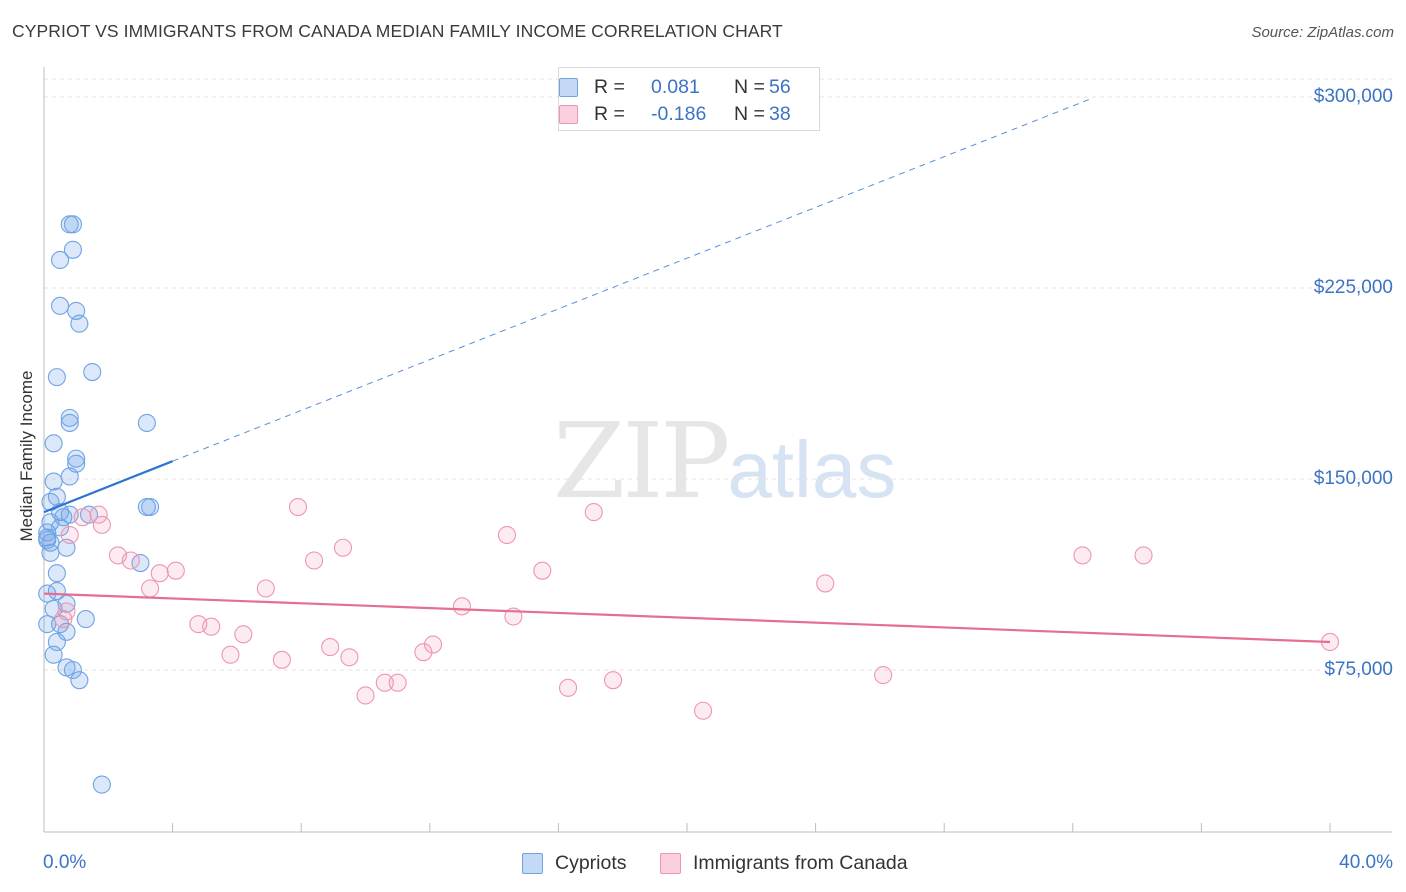 The height and width of the screenshot is (892, 1406). I want to click on y-tick-label: $75,000, so click(1358, 669).